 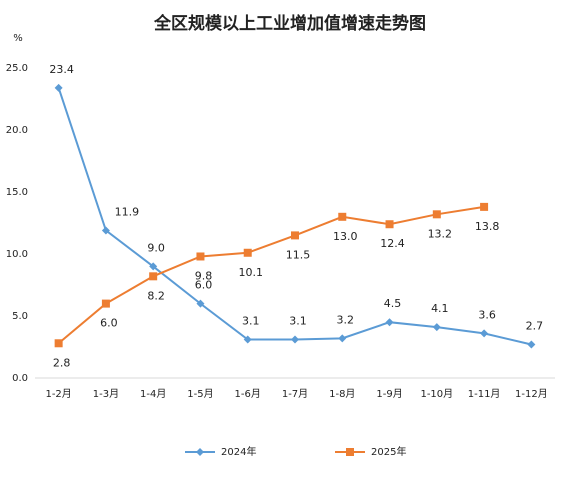 What do you see at coordinates (389, 394) in the screenshot?
I see `x-tick-label: 1-9月` at bounding box center [389, 394].